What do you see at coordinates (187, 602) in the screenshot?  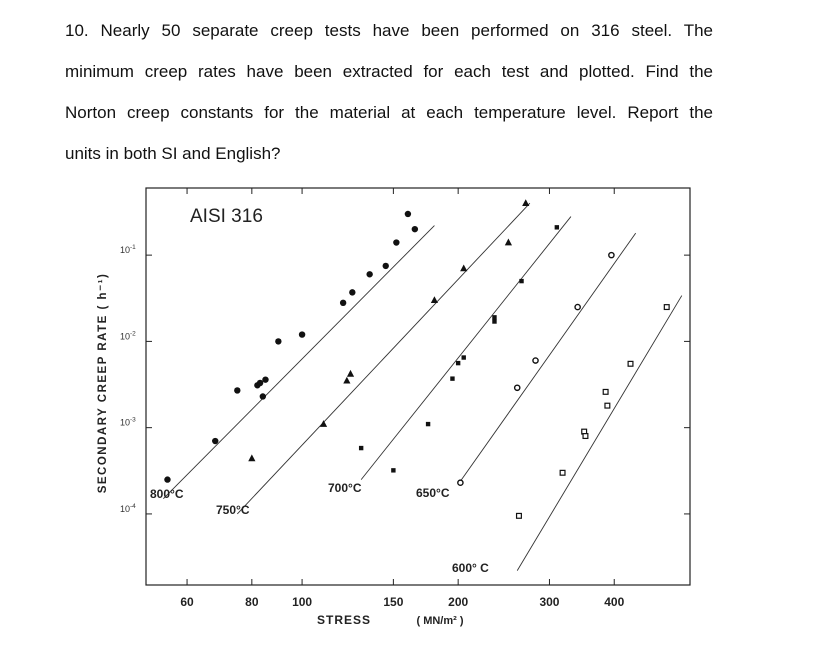 I see `x-tick-label-0: 60` at bounding box center [187, 602].